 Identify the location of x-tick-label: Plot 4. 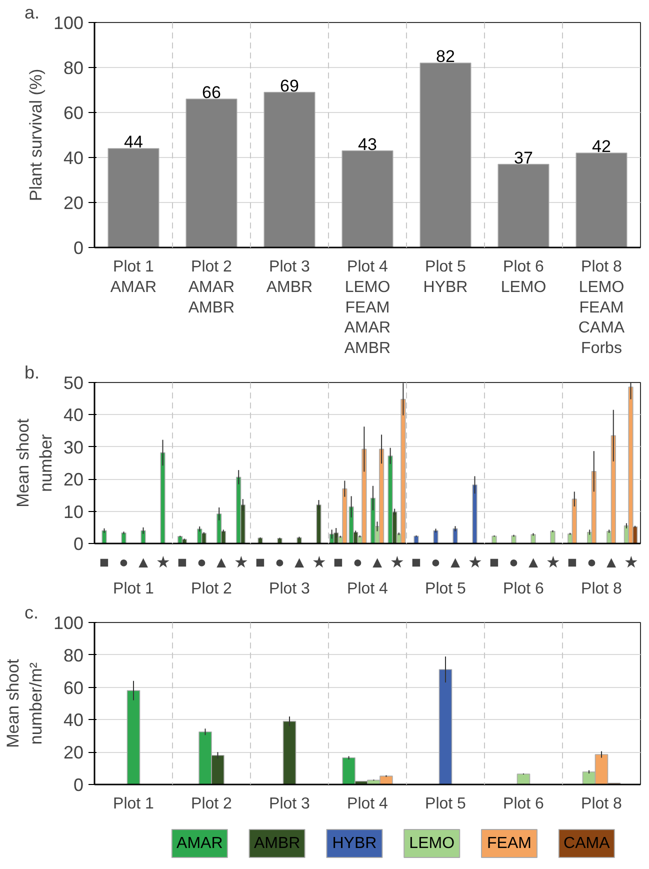
(367, 804).